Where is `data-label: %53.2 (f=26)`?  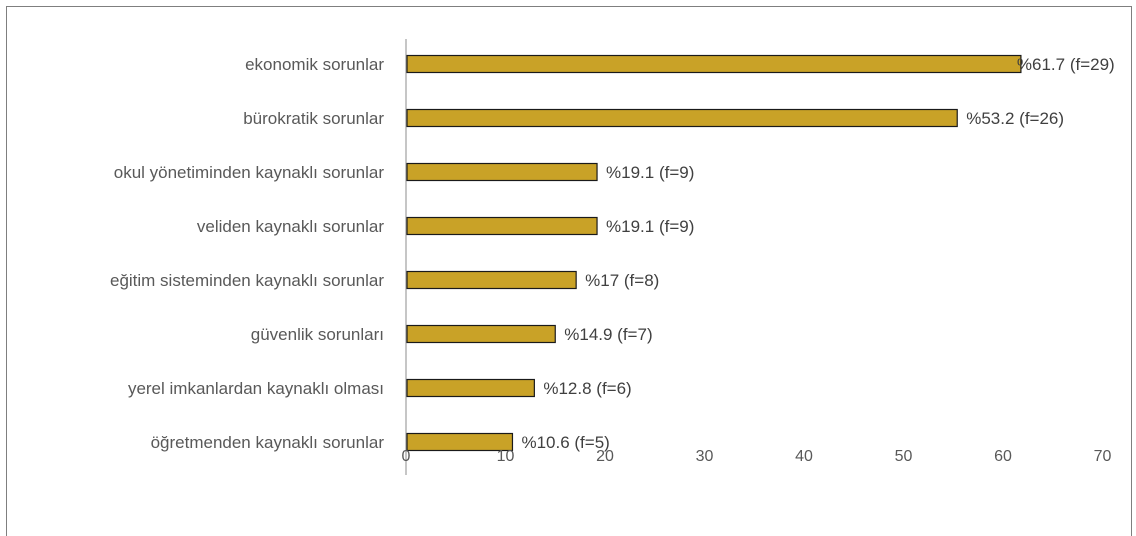 data-label: %53.2 (f=26) is located at coordinates (1015, 118).